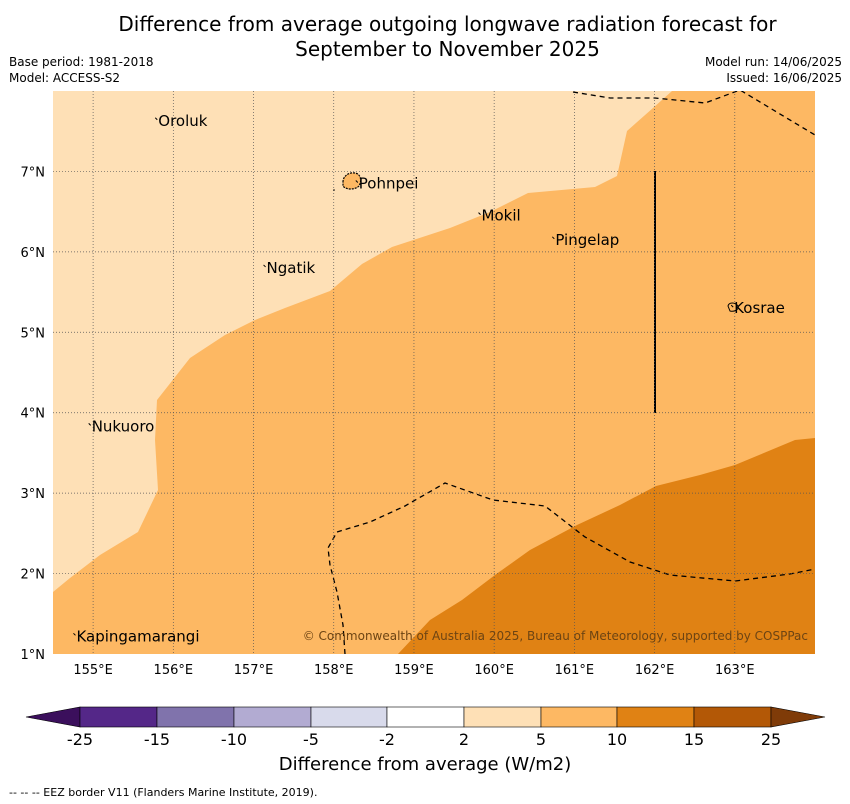  I want to click on latitude-tick-label: 1°N, so click(33, 655).